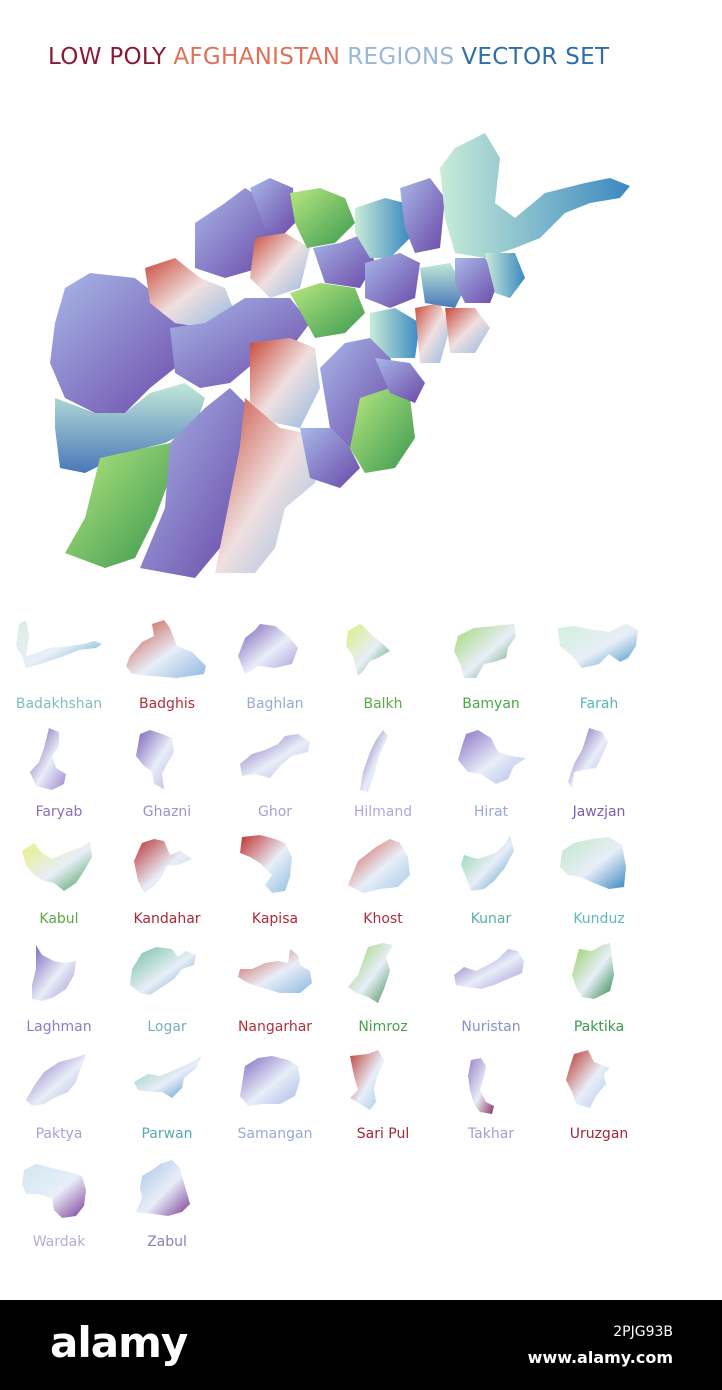 This screenshot has height=1390, width=722. I want to click on region-card: Takhar, so click(491, 1100).